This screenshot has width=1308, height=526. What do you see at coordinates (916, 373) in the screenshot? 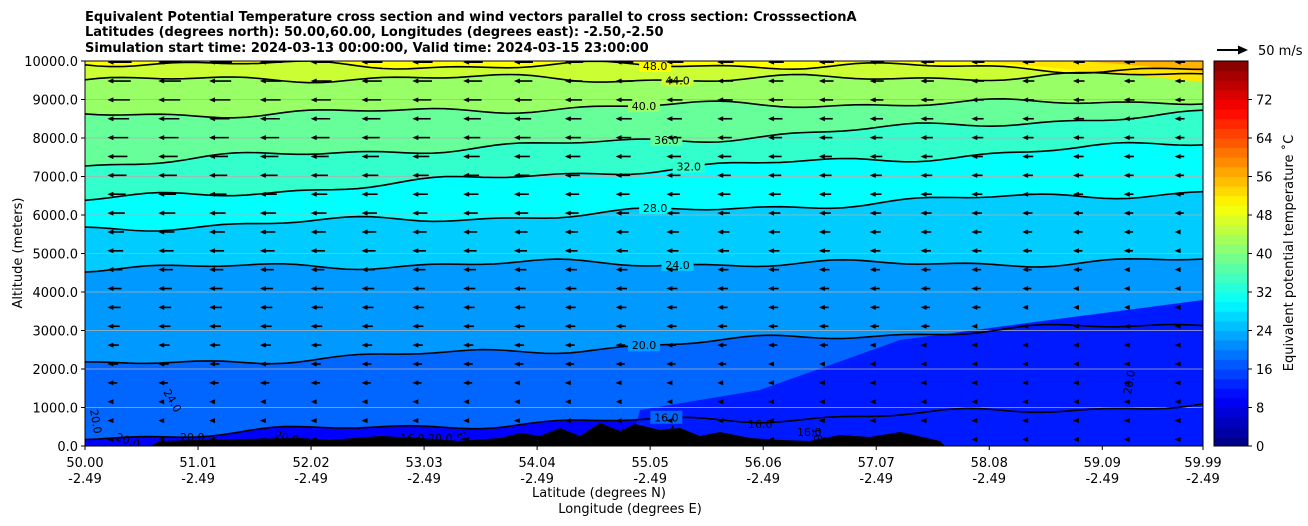
I see `fill-band-cold` at bounding box center [916, 373].